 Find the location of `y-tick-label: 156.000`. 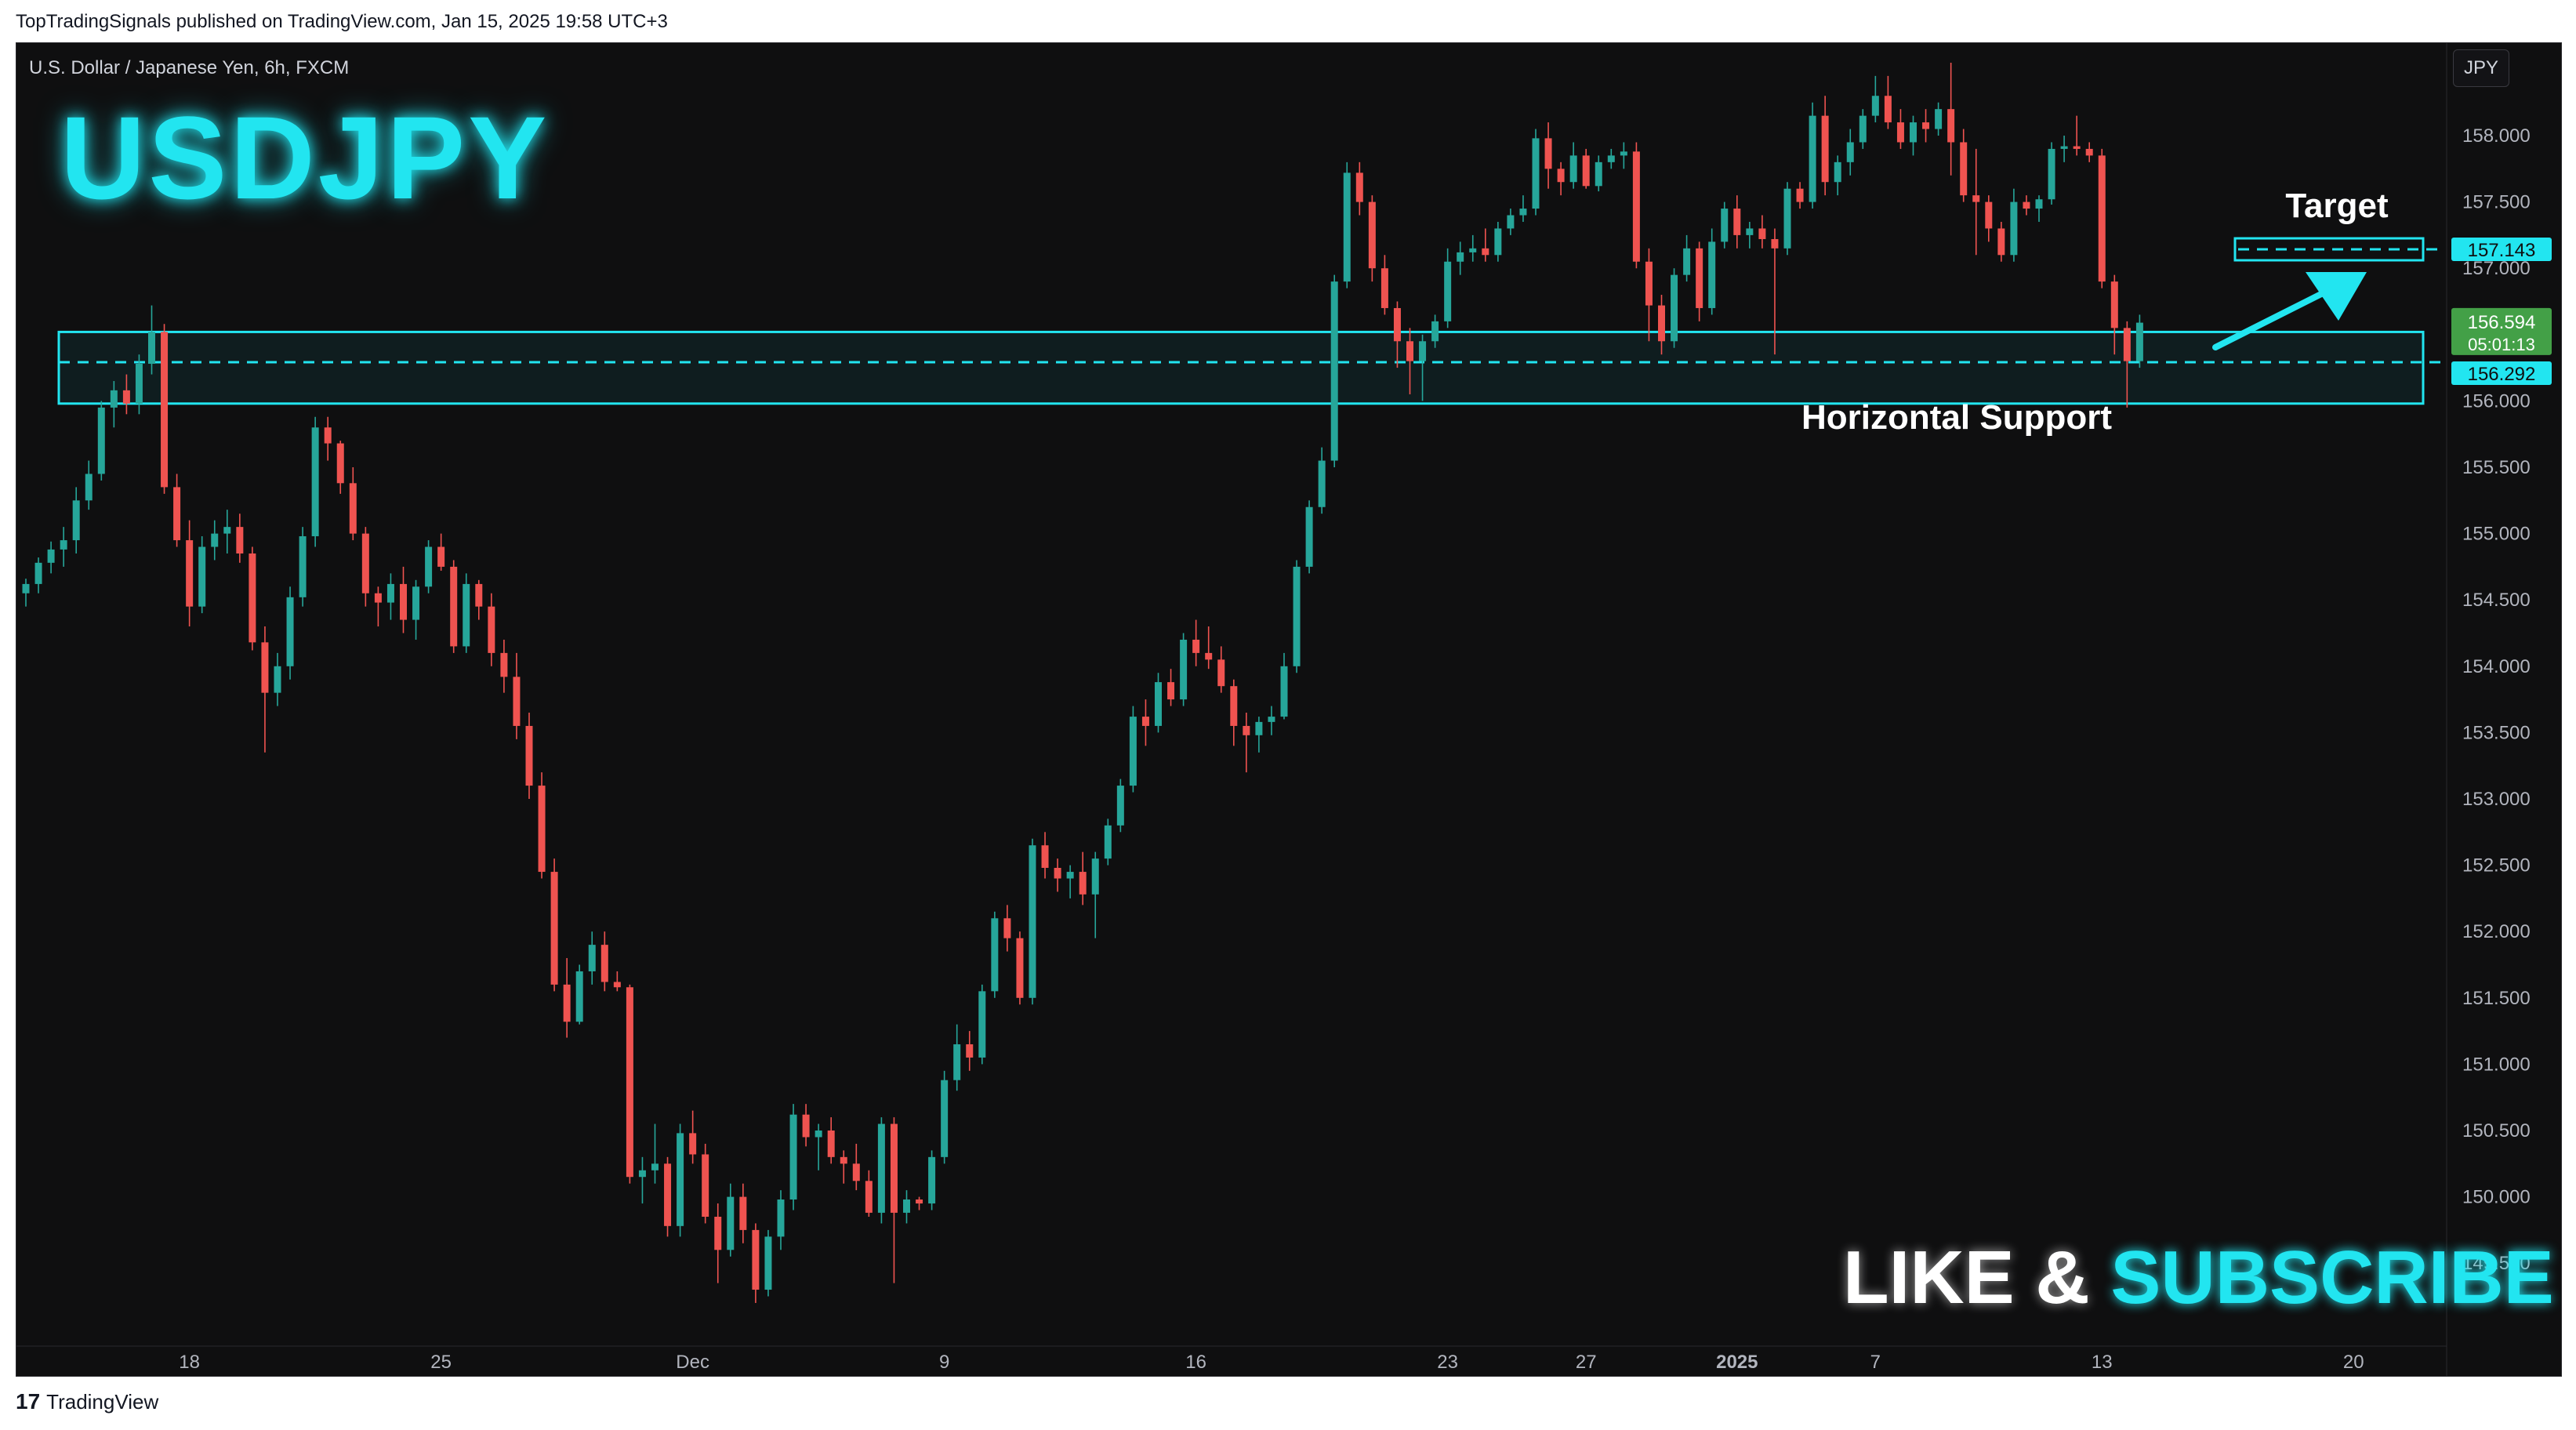

y-tick-label: 156.000 is located at coordinates (2497, 401).